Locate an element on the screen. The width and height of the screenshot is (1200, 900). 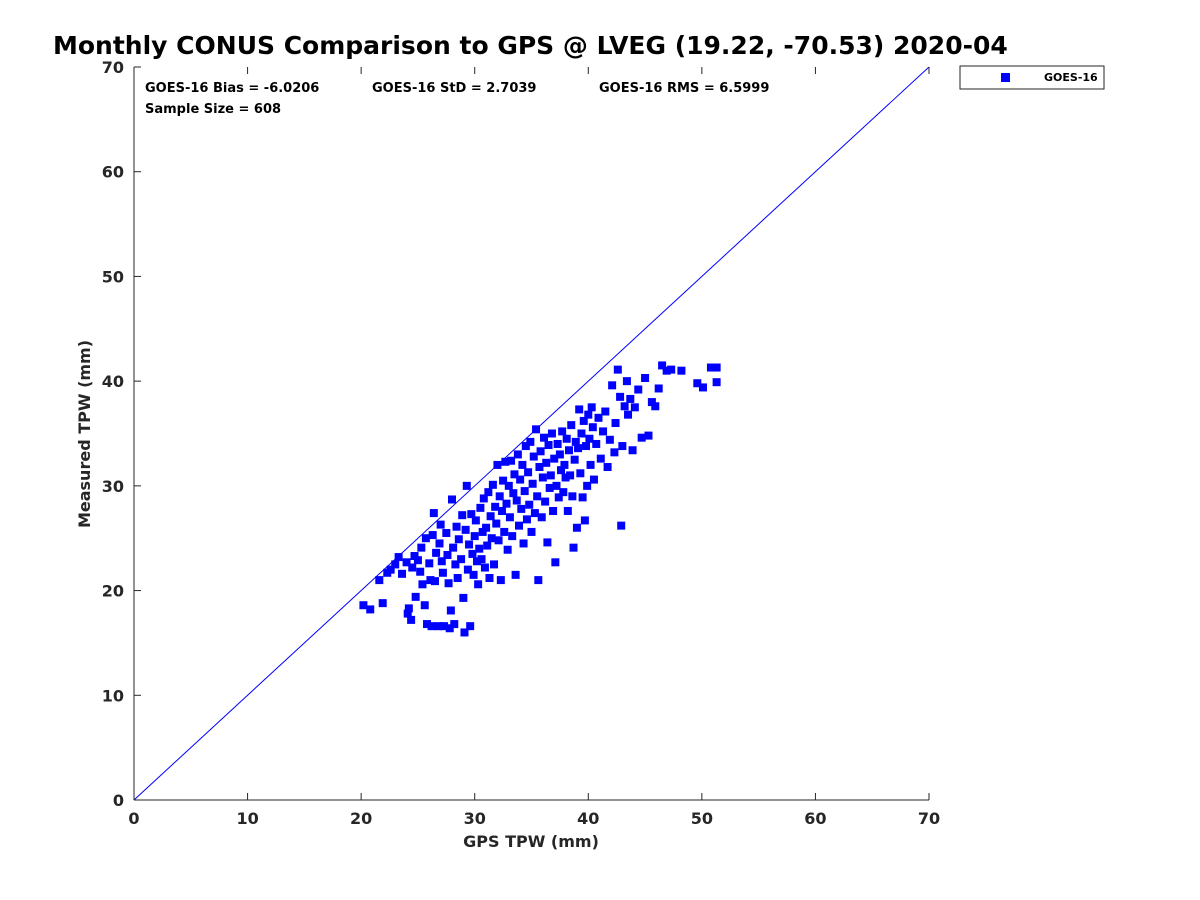
legend-label: GOES-16 is located at coordinates (1071, 77).